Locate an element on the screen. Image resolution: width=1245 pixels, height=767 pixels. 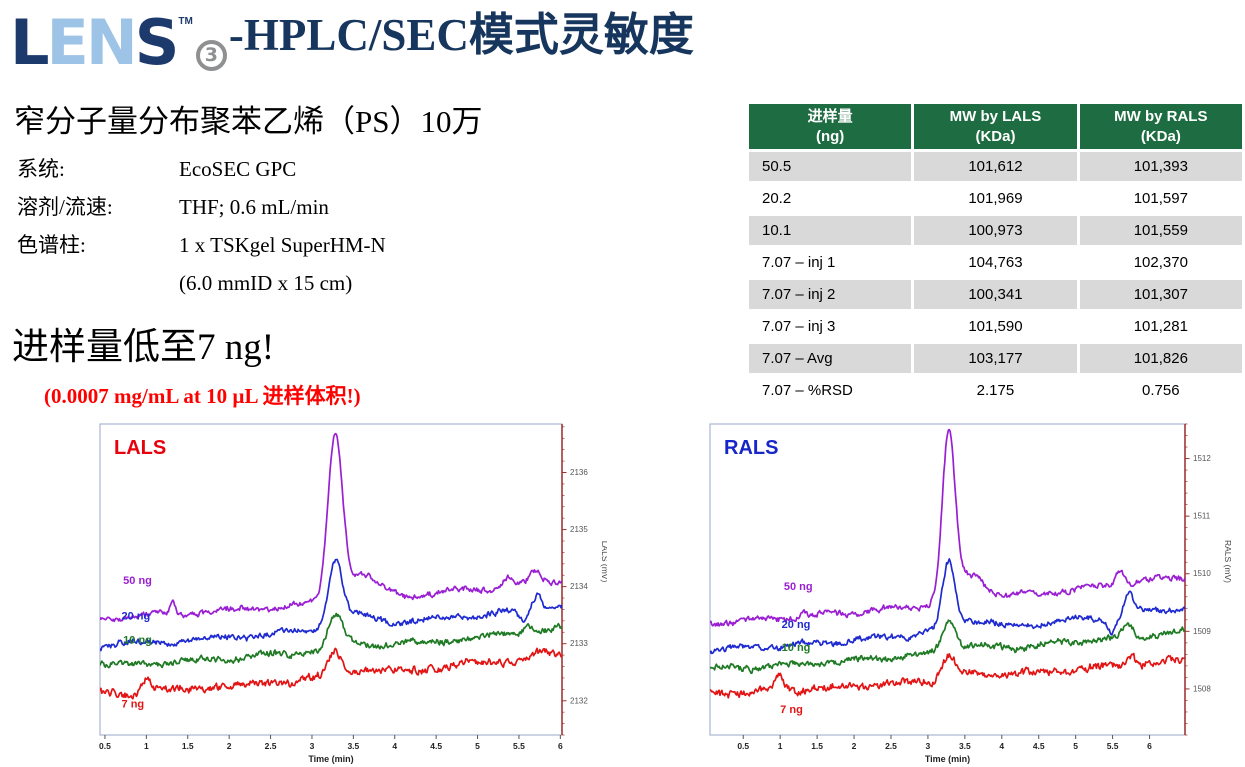
x-tick-label: 4.5 is located at coordinates (1039, 746).